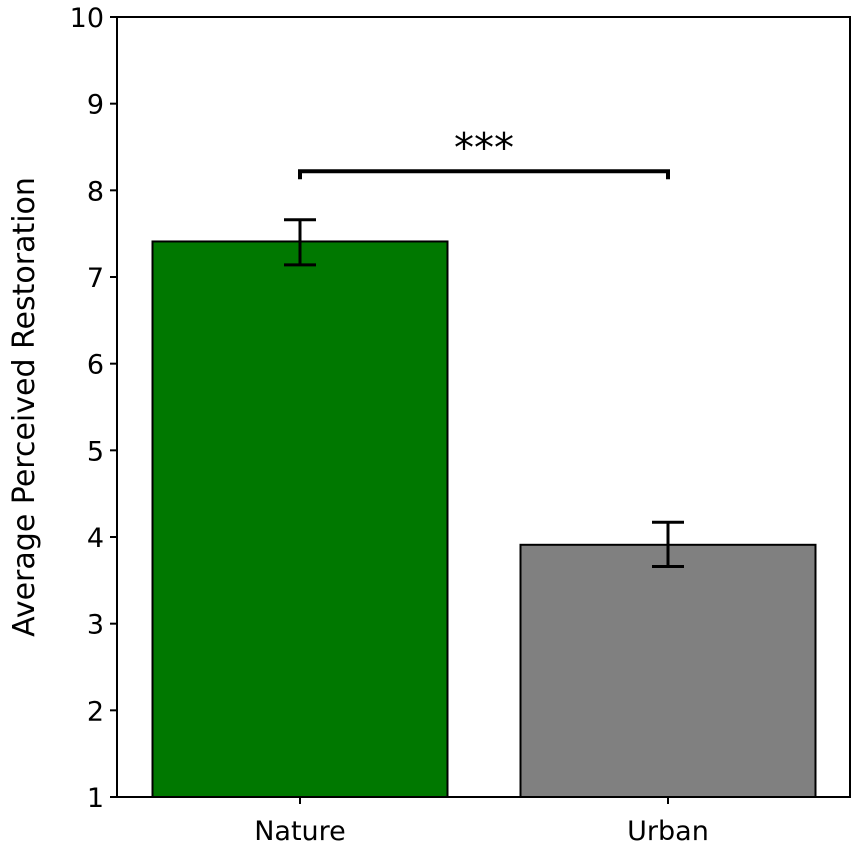  I want to click on y-tick-label: 9, so click(95, 105).